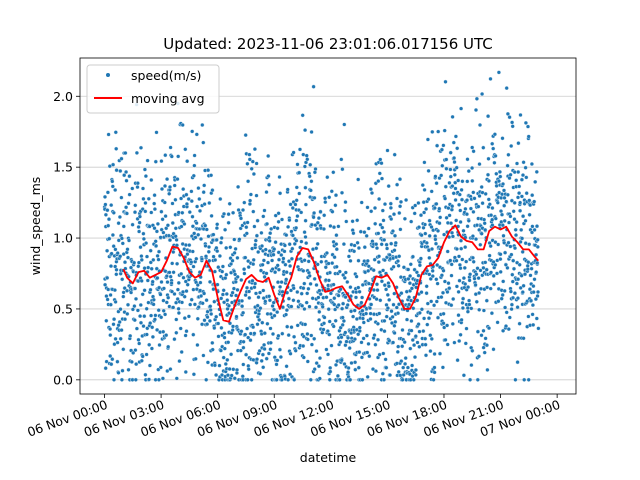 This screenshot has height=480, width=640. Describe the element at coordinates (35, 226) in the screenshot. I see `y-axis-label: wind_speed_ms` at that location.